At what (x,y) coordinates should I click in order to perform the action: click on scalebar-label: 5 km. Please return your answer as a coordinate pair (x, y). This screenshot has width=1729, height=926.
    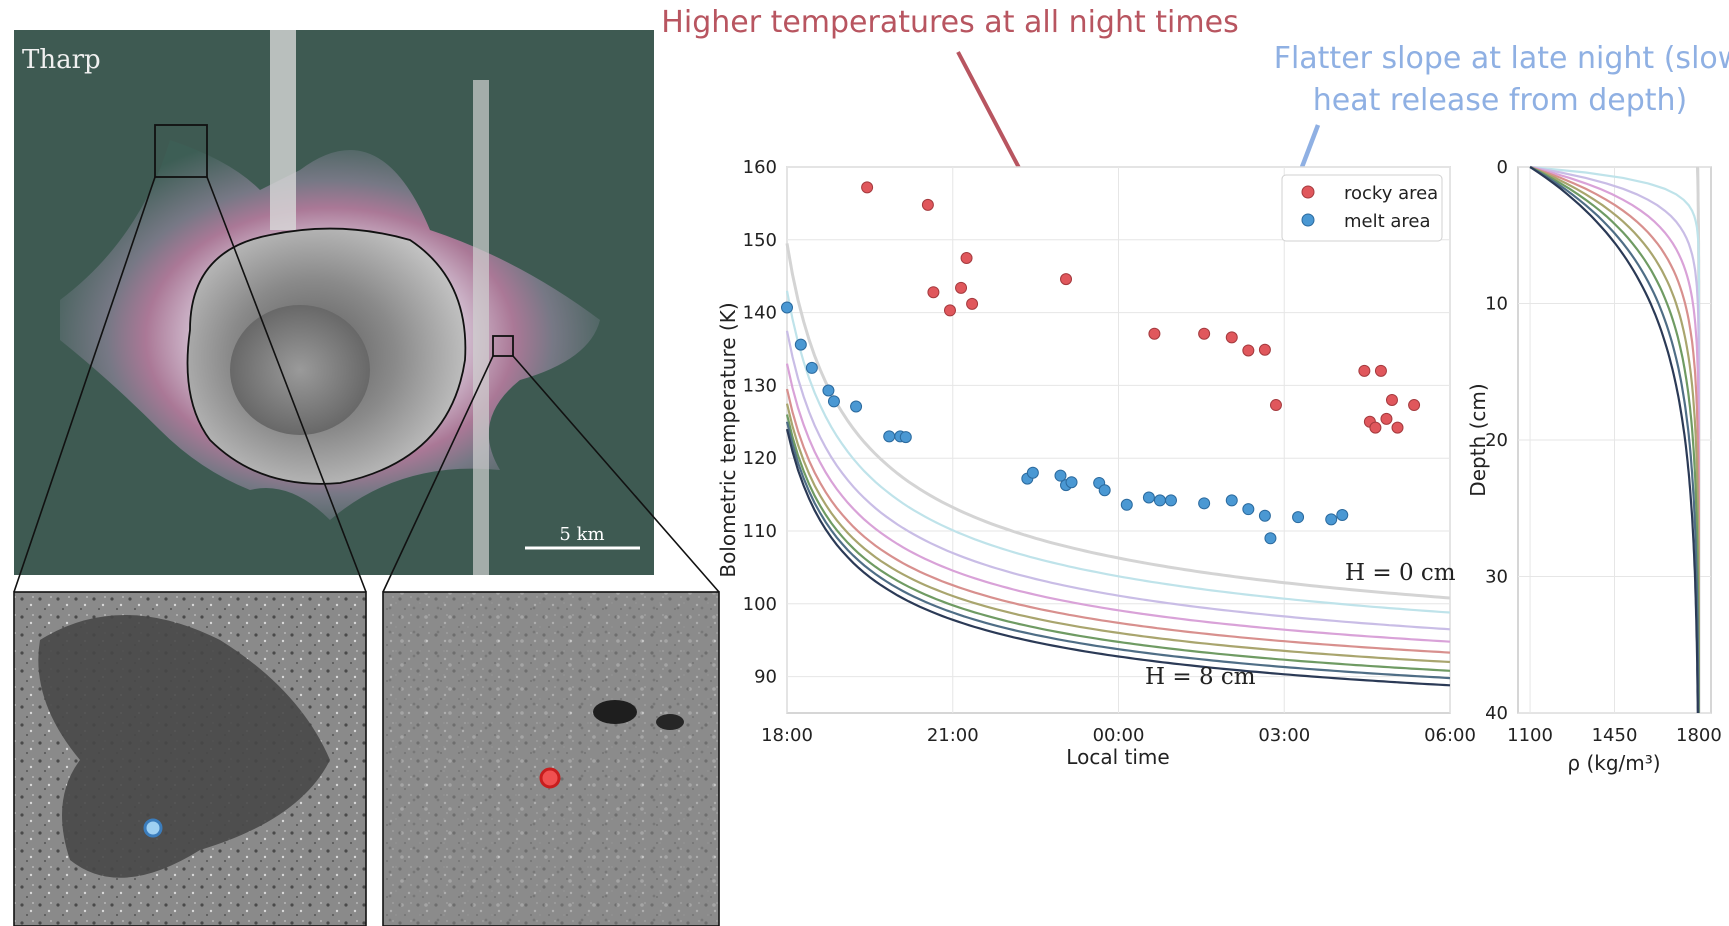
    Looking at the image, I should click on (581, 534).